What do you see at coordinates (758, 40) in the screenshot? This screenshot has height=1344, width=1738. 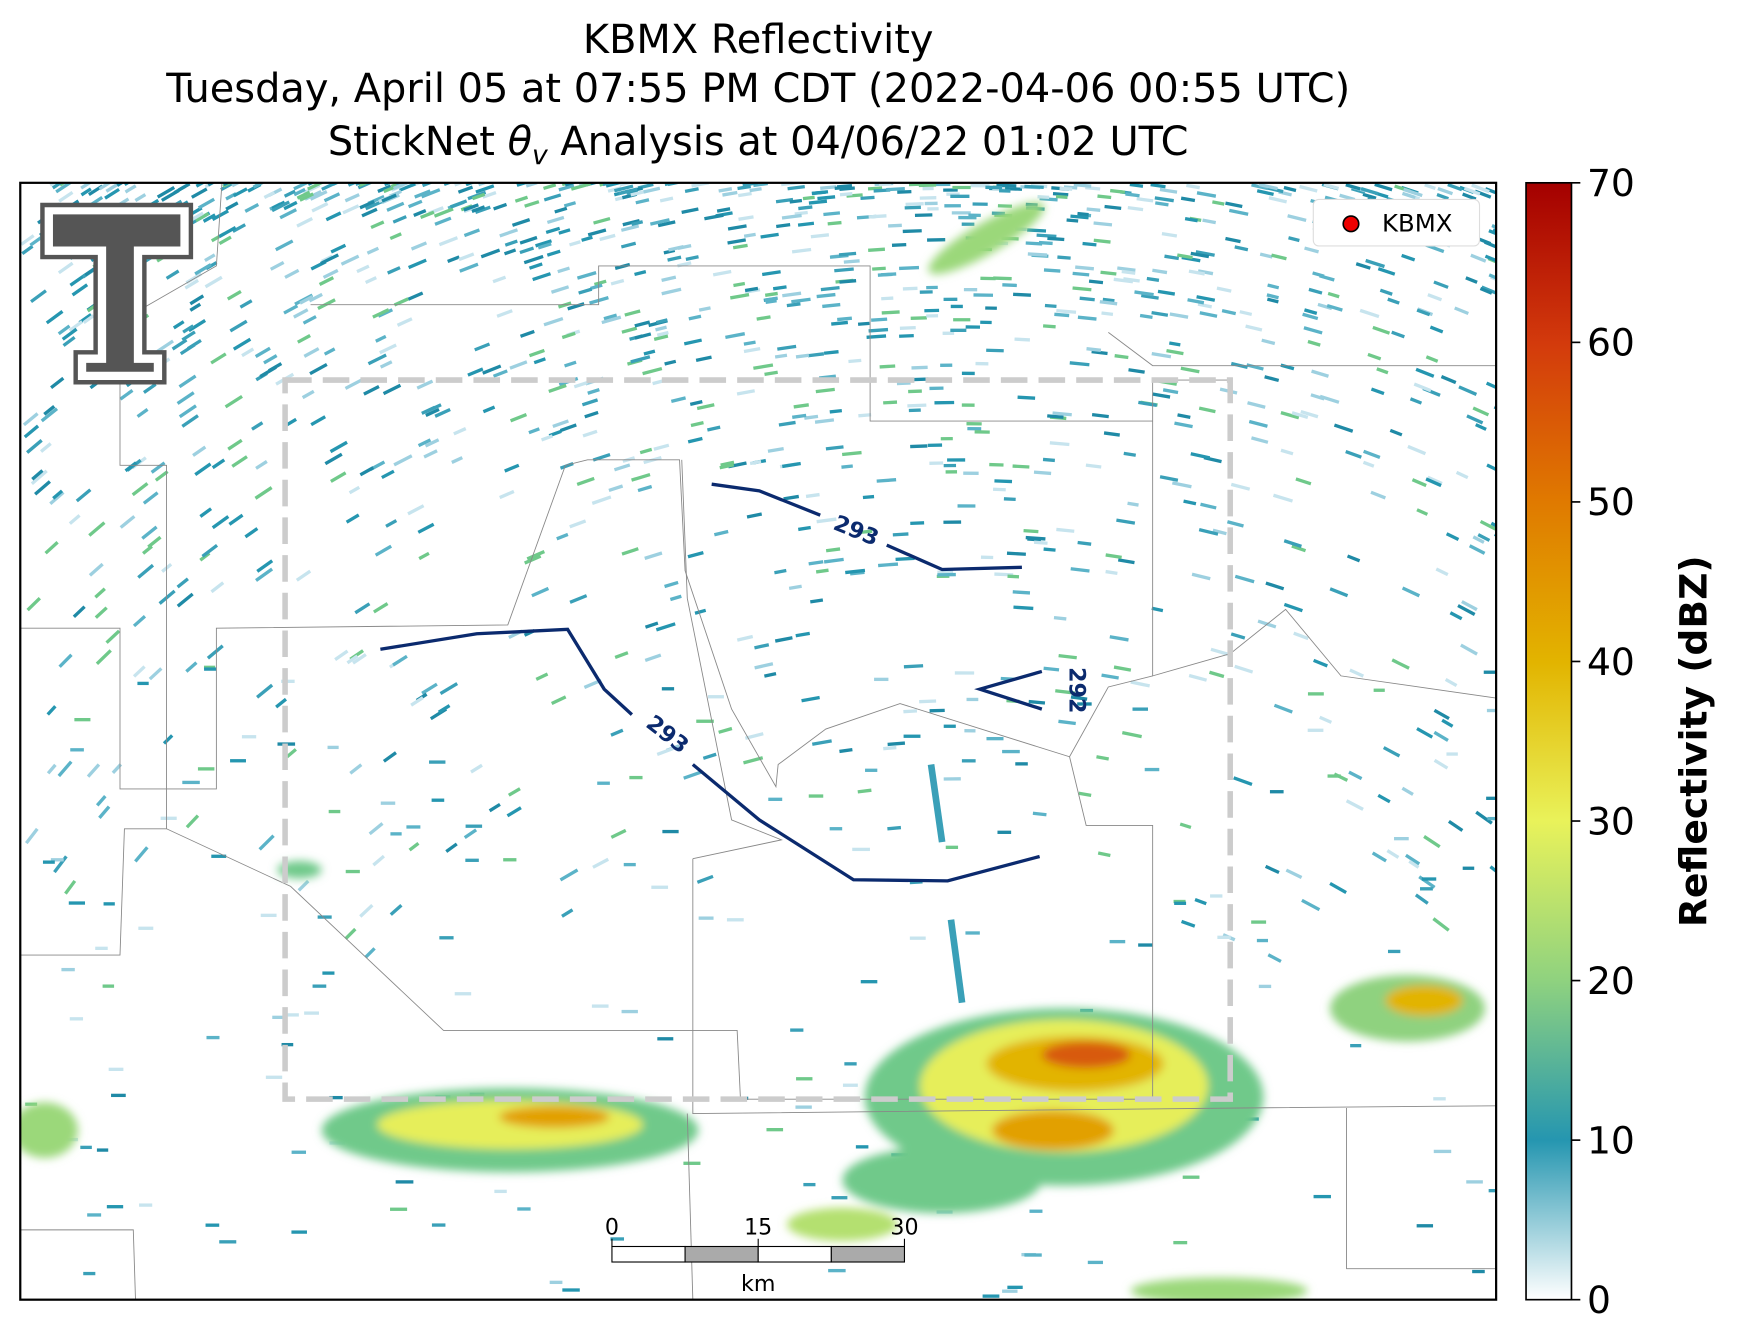 I see `title-line: KBMX Reflectivity` at bounding box center [758, 40].